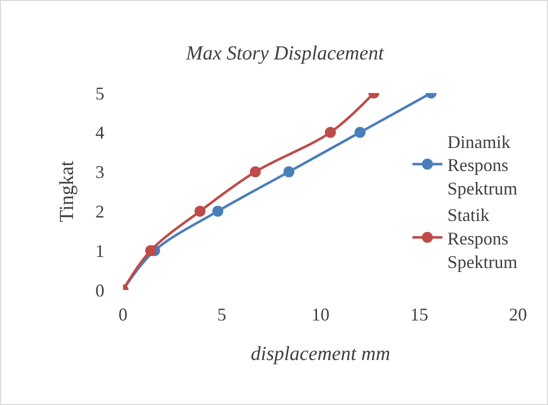 The height and width of the screenshot is (405, 548). I want to click on y-tick-label: 0, so click(99, 290).